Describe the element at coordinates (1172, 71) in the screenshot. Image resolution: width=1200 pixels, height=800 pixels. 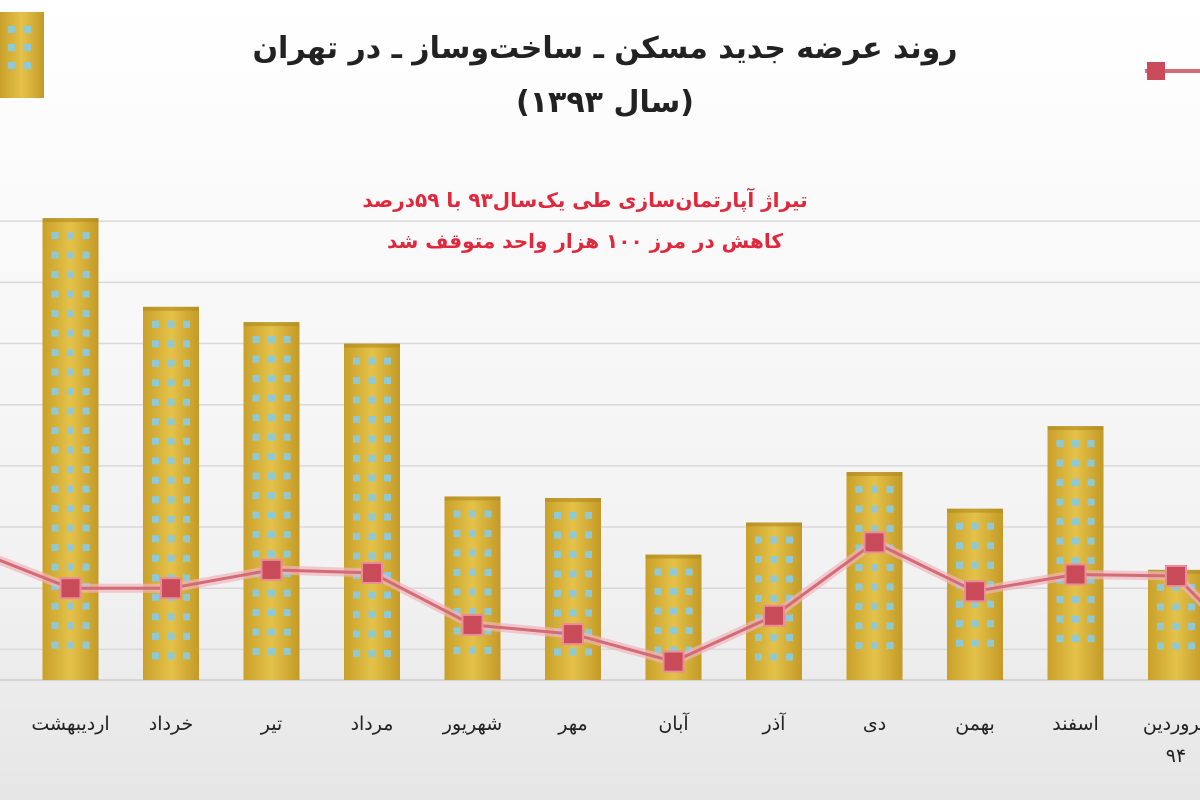
I see `legend-line-icon` at that location.